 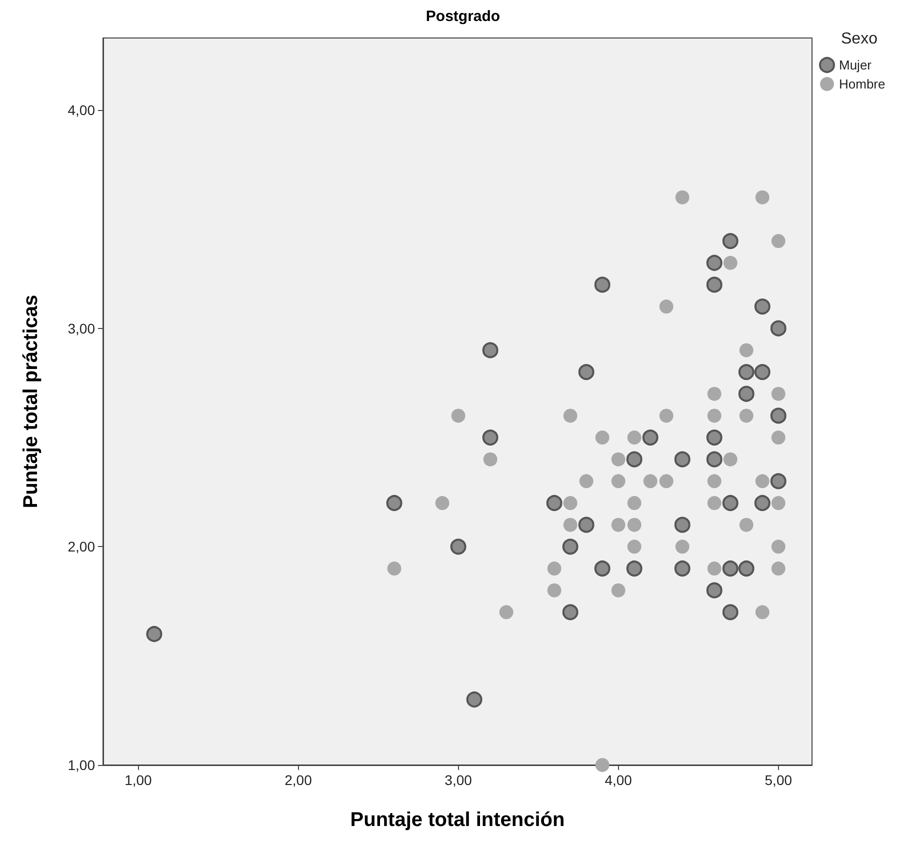 I want to click on y-axis-title: Puntaje total prácticas, so click(x=31, y=401).